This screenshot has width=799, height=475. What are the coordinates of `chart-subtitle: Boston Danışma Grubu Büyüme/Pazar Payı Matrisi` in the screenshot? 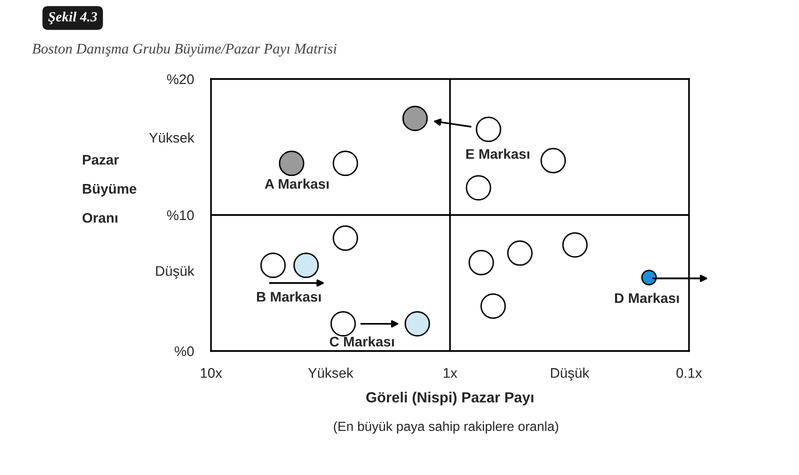 It's located at (184, 50).